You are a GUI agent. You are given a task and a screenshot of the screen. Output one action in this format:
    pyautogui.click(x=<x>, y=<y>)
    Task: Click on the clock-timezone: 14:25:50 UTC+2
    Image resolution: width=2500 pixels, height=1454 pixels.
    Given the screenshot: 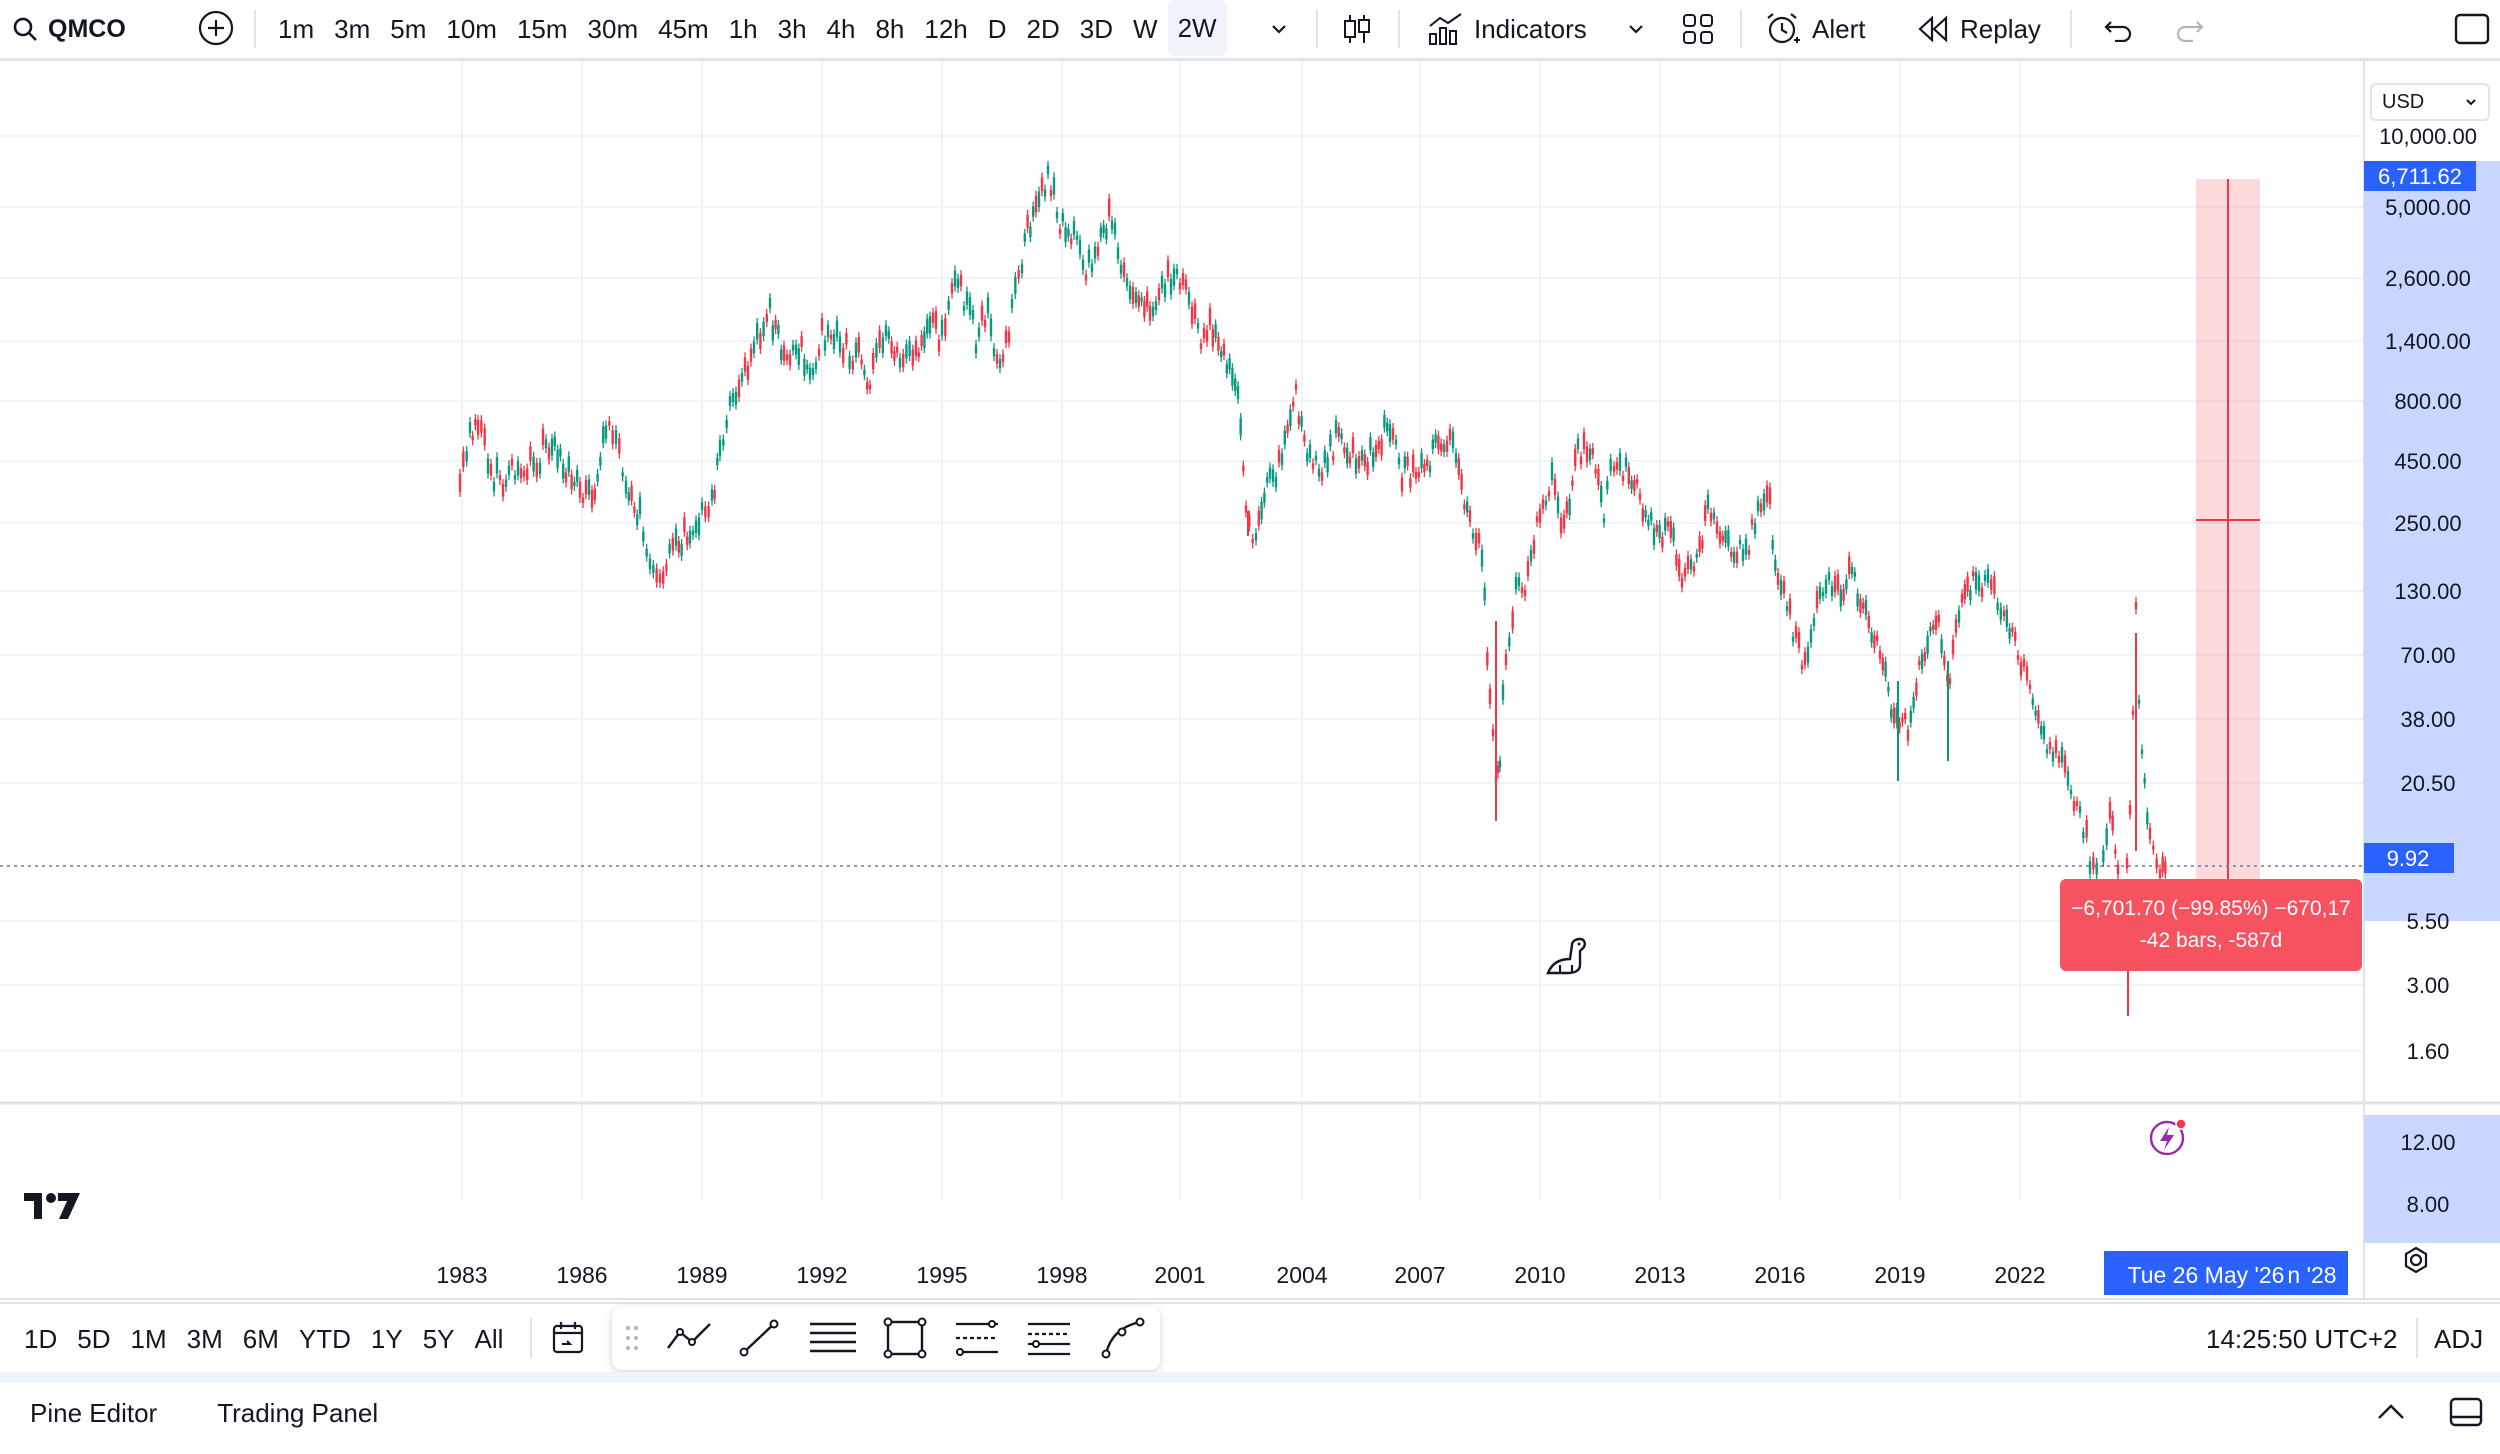 What is the action you would take?
    pyautogui.click(x=2302, y=1339)
    